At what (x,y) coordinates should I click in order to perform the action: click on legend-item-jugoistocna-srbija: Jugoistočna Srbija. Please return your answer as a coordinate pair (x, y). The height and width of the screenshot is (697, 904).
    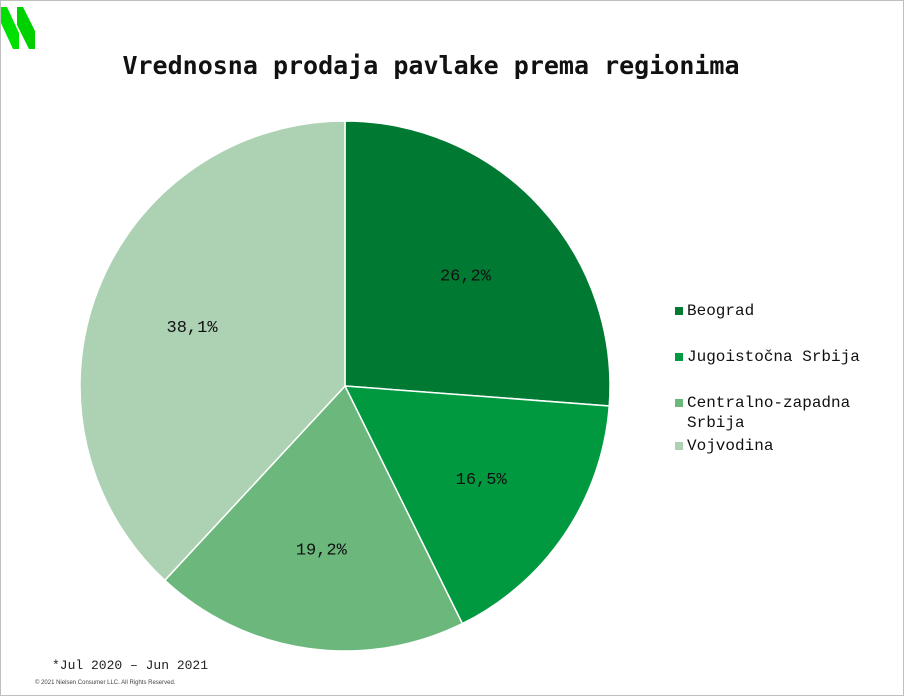
    Looking at the image, I should click on (788, 357).